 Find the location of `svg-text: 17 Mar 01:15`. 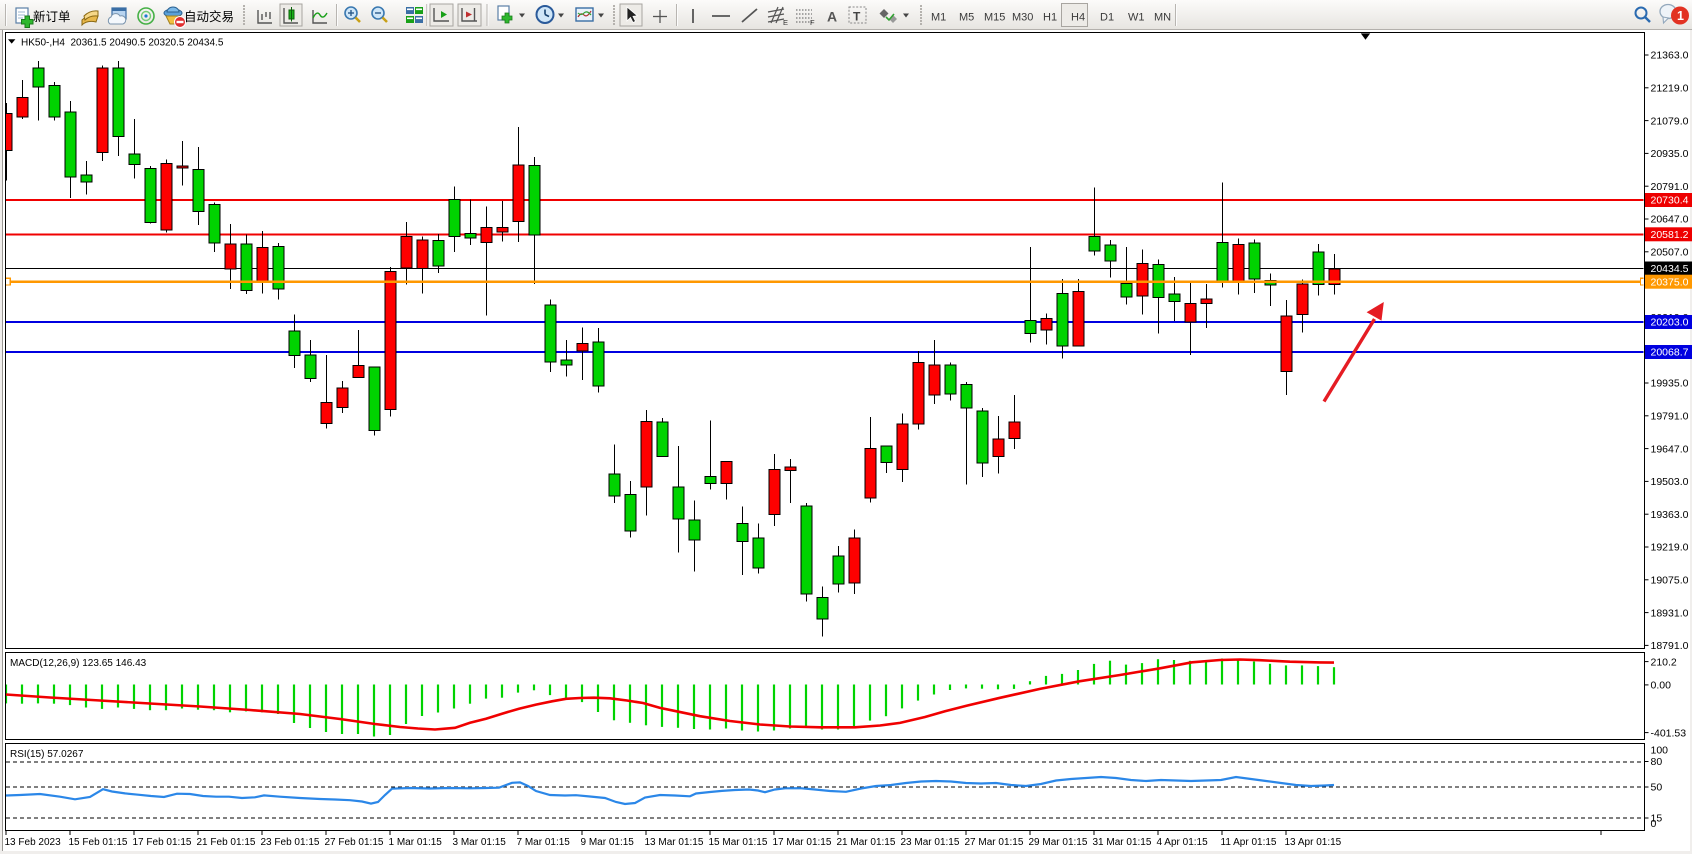

svg-text: 17 Mar 01:15 is located at coordinates (802, 842).